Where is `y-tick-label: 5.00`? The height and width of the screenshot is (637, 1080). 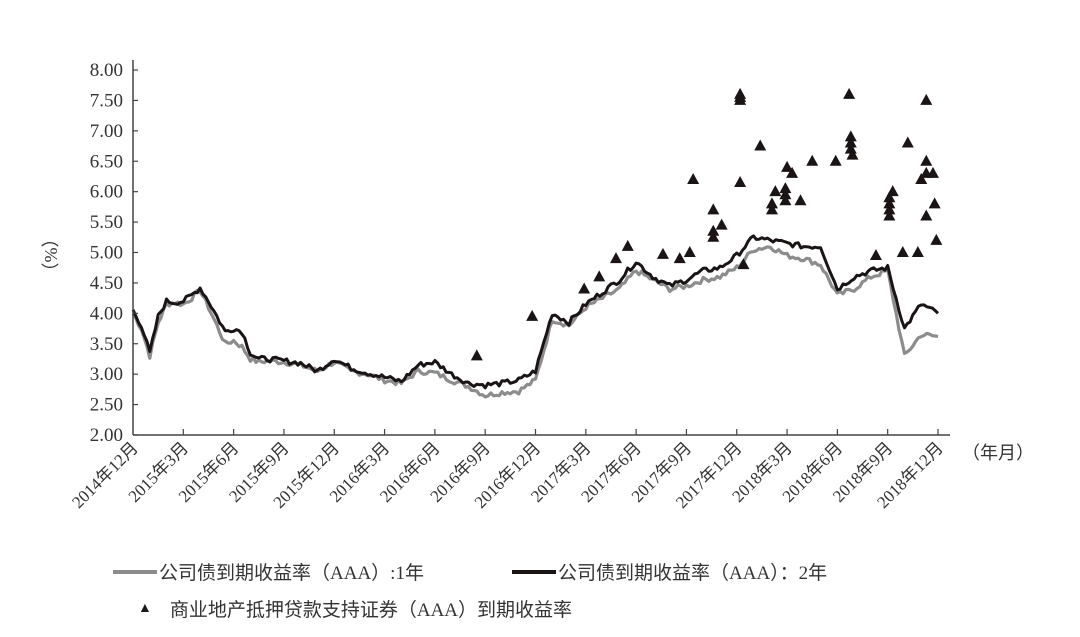
y-tick-label: 5.00 is located at coordinates (106, 253).